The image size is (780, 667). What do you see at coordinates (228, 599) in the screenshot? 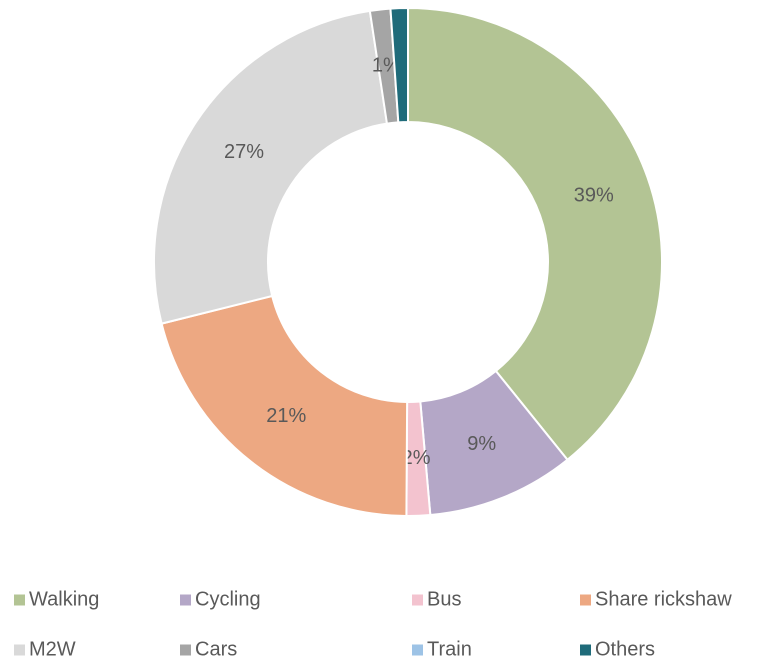
I see `legend-label: Cycling` at bounding box center [228, 599].